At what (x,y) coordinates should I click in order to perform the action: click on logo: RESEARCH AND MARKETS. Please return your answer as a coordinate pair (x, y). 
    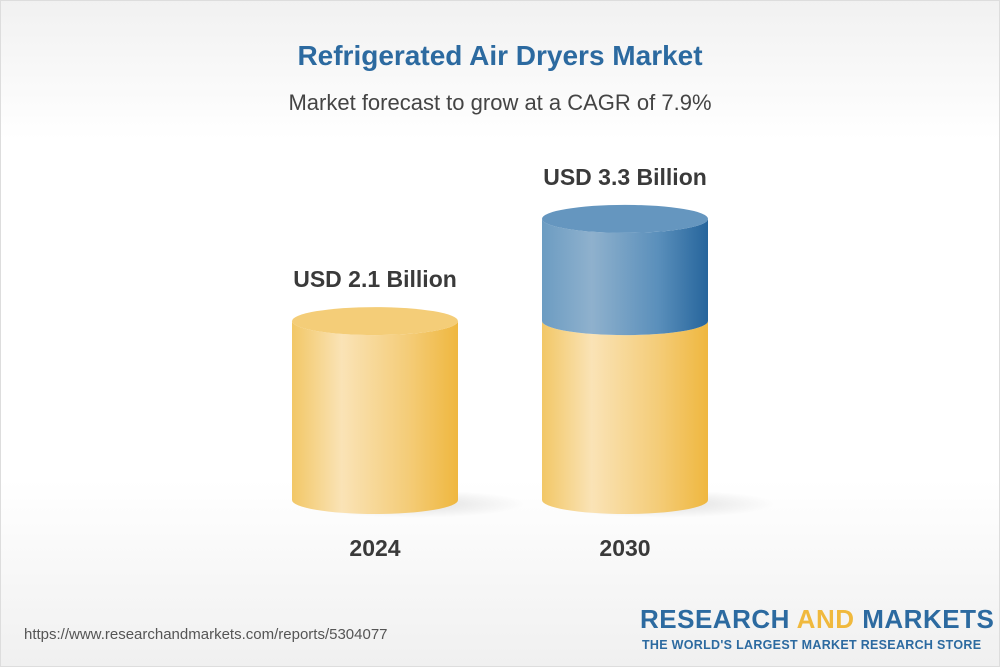
    Looking at the image, I should click on (817, 619).